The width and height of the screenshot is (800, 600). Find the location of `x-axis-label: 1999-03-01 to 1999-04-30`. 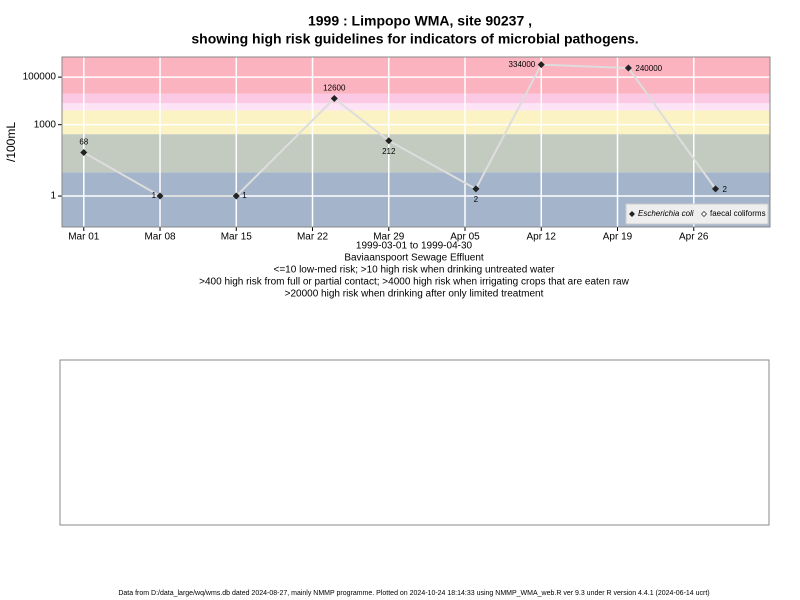

x-axis-label: 1999-03-01 to 1999-04-30 is located at coordinates (414, 246).